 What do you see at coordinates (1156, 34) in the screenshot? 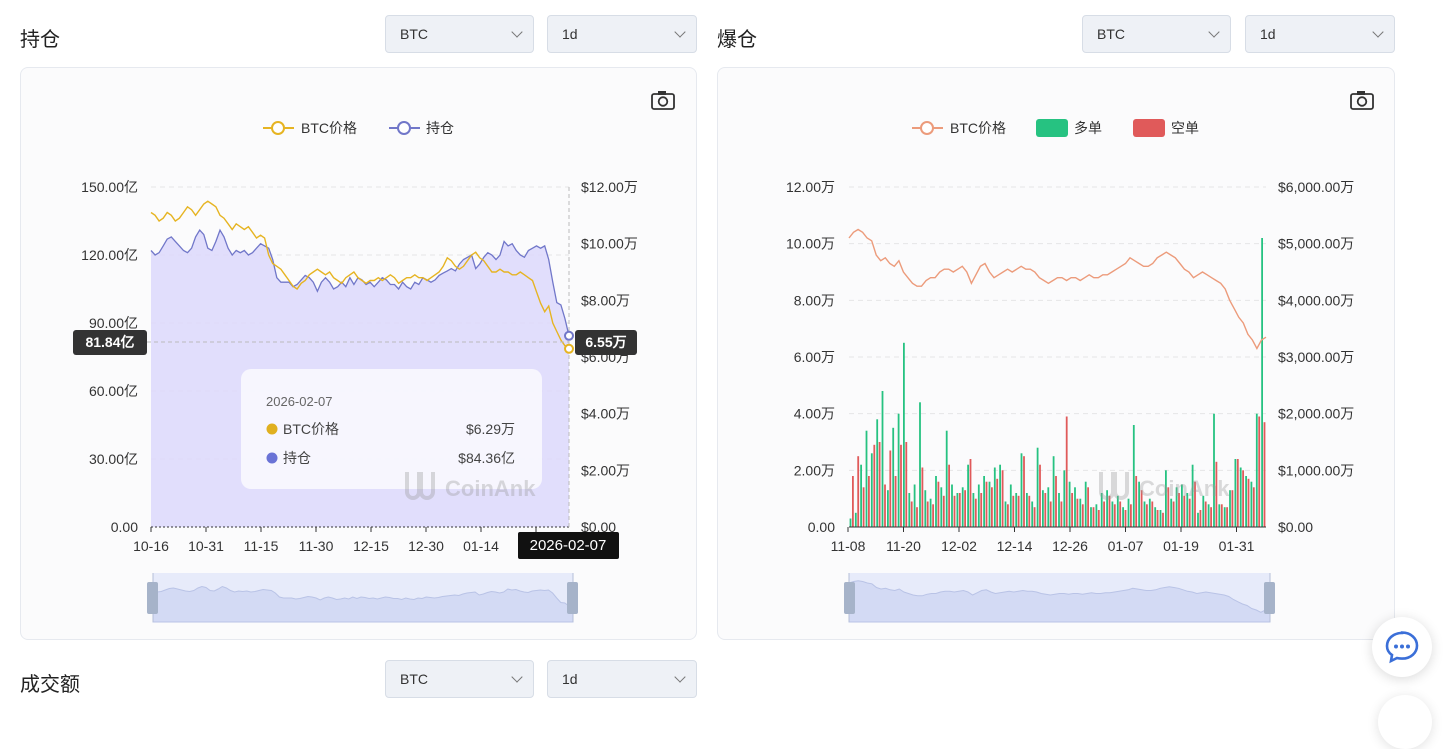
I see `liq-coin-select: BTC` at bounding box center [1156, 34].